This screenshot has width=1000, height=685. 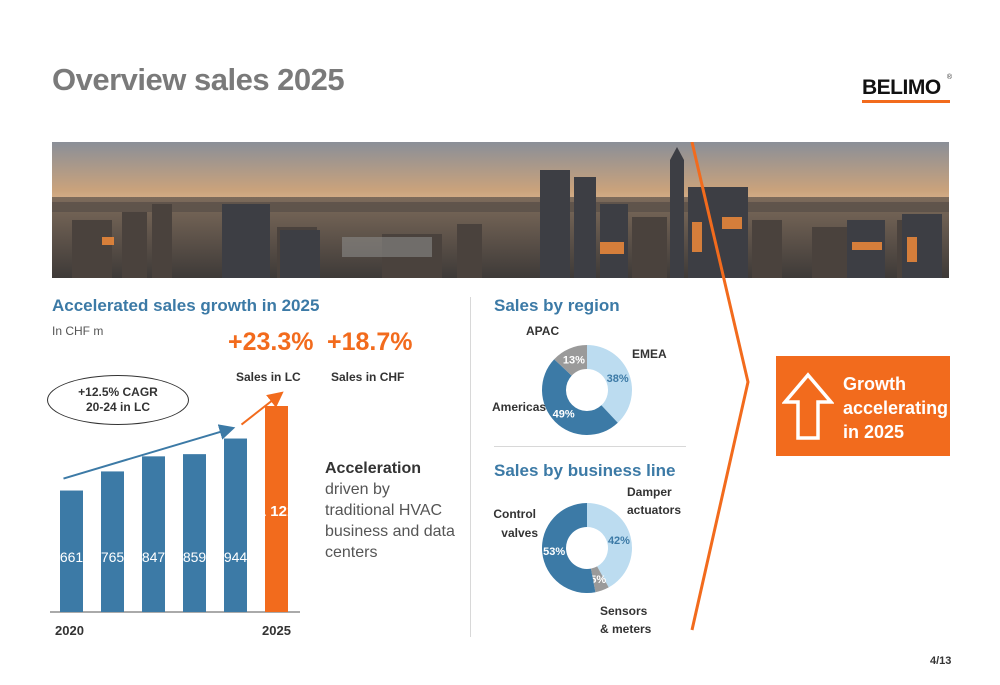 What do you see at coordinates (624, 611) in the screenshot?
I see `slice-category-label: Sensors` at bounding box center [624, 611].